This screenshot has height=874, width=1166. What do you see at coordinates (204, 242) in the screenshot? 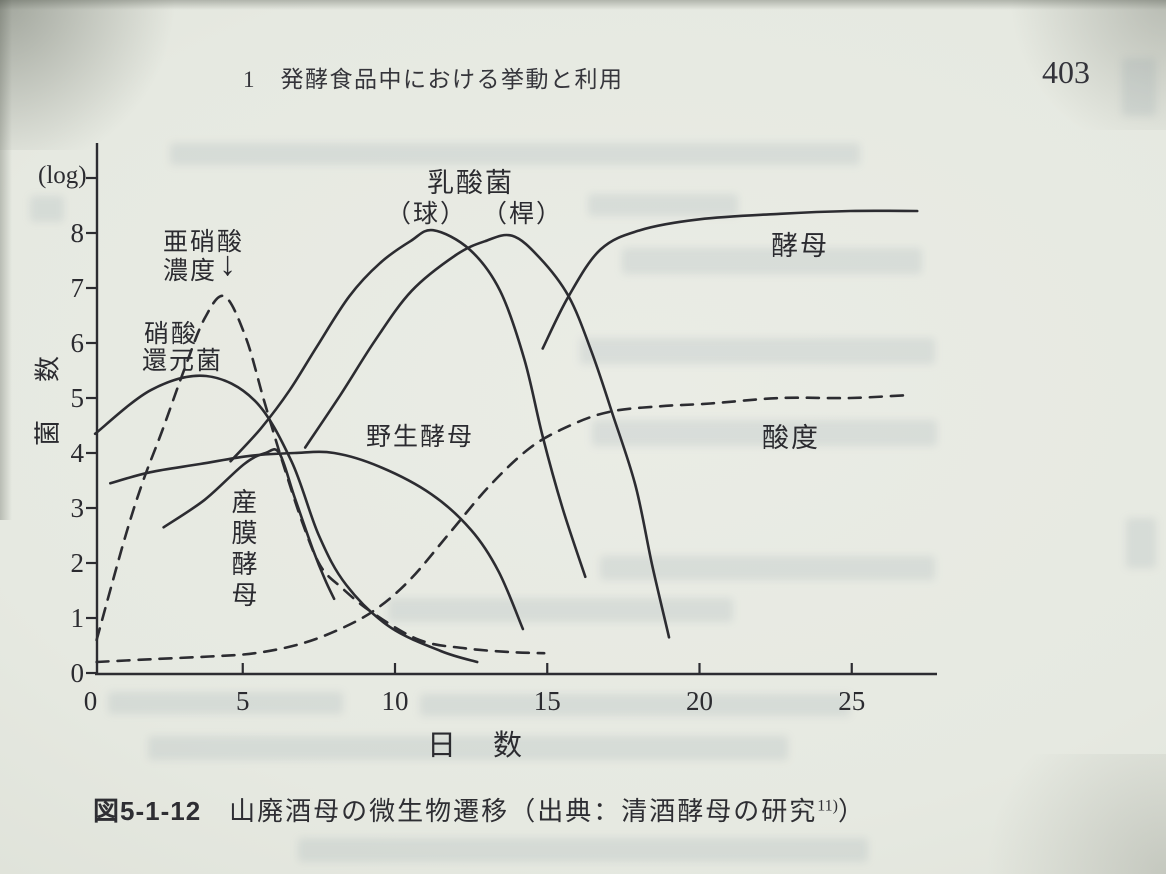
I see `annotation-nitrite-line1: 亜硝酸` at bounding box center [204, 242].